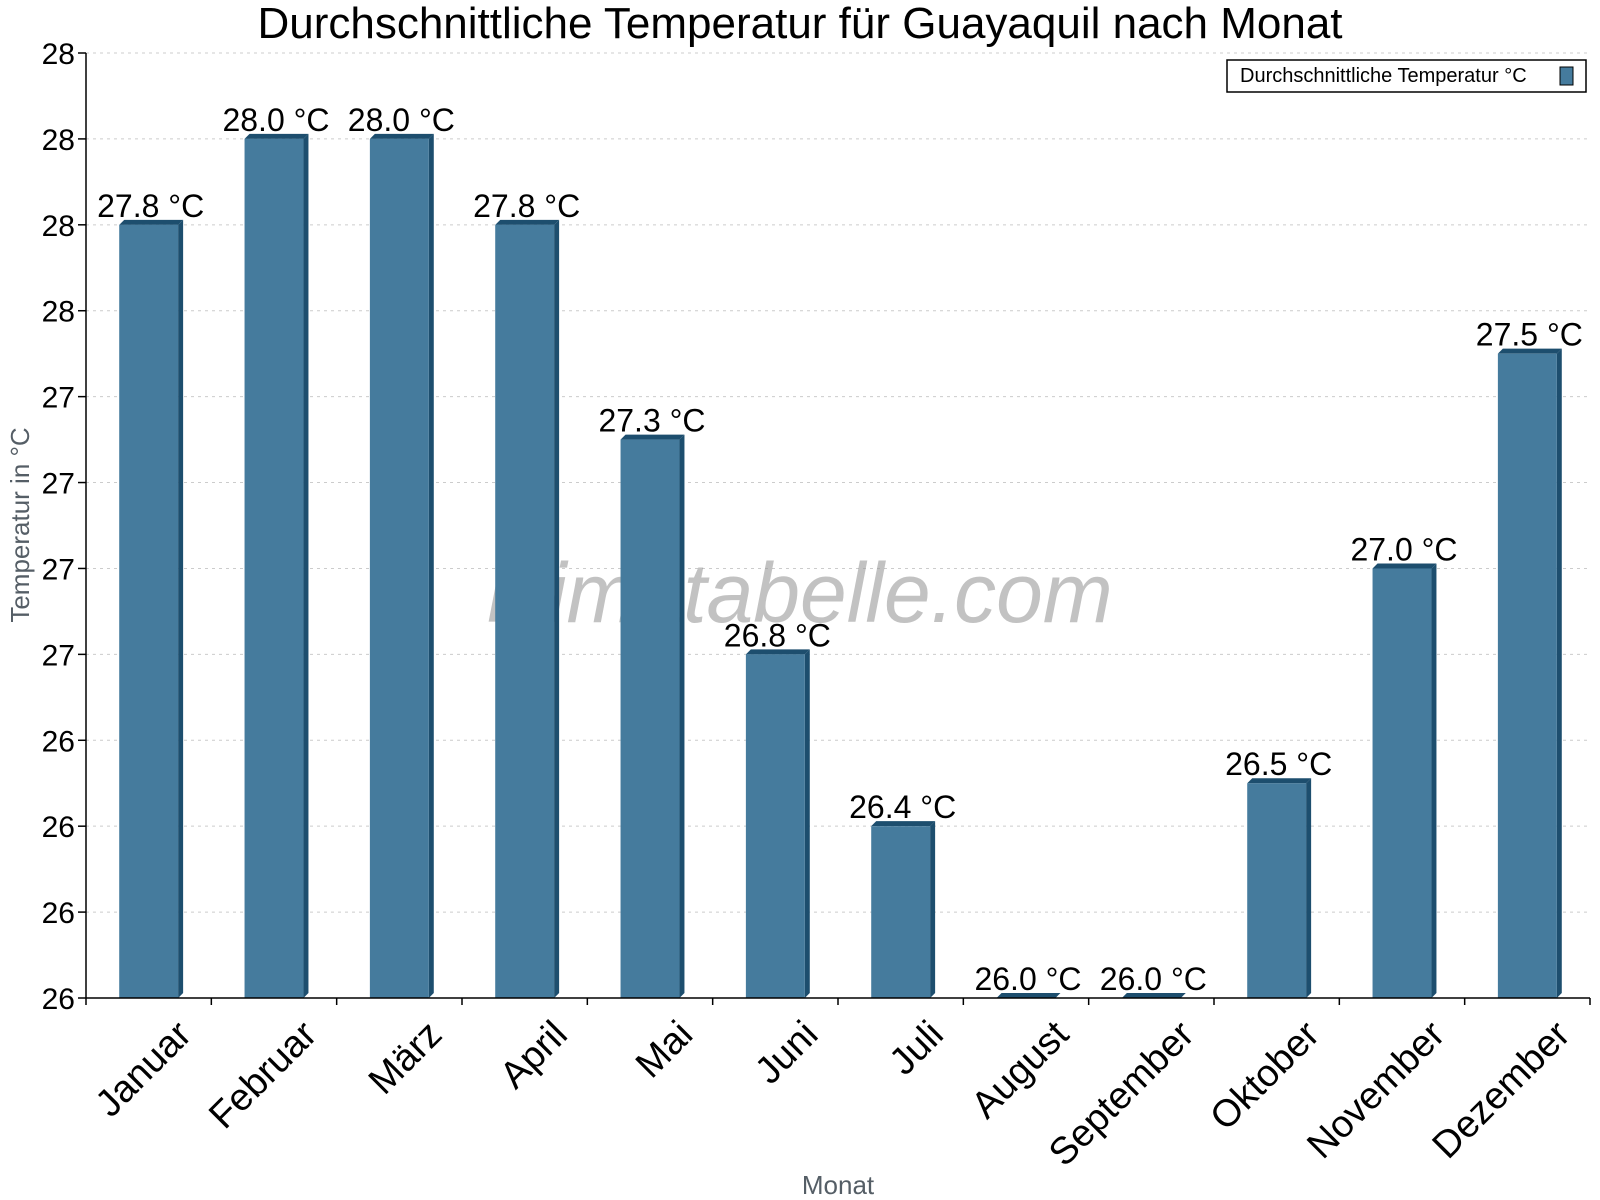 This screenshot has height=1200, width=1600. What do you see at coordinates (533, 1054) in the screenshot?
I see `x-tick-label: April` at bounding box center [533, 1054].